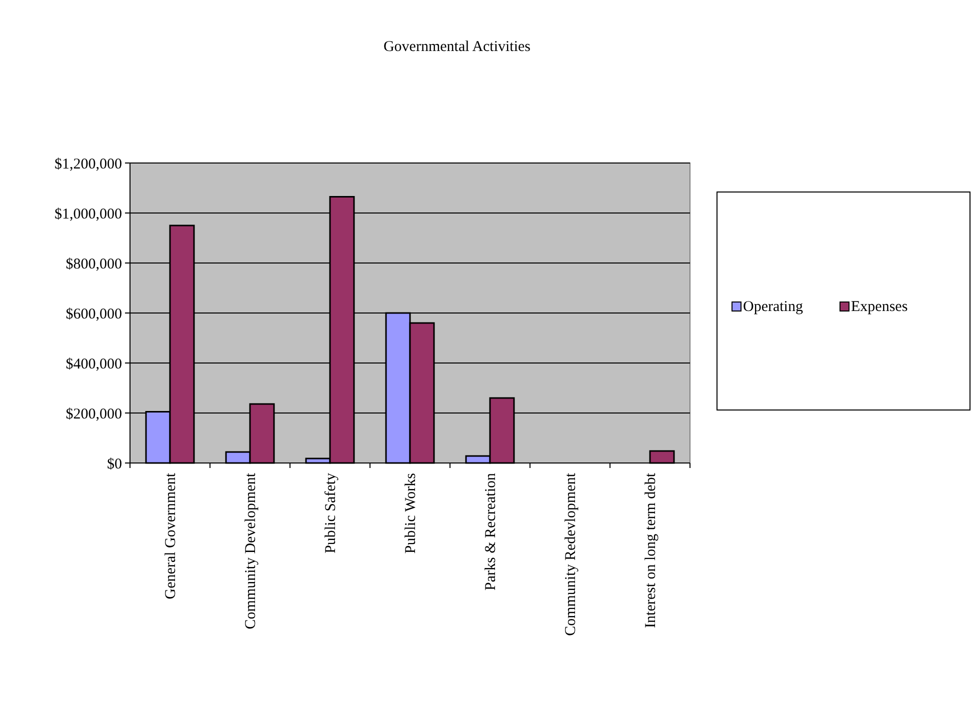 The width and height of the screenshot is (977, 708). Describe the element at coordinates (251, 551) in the screenshot. I see `x-tick-label: Community Development` at that location.